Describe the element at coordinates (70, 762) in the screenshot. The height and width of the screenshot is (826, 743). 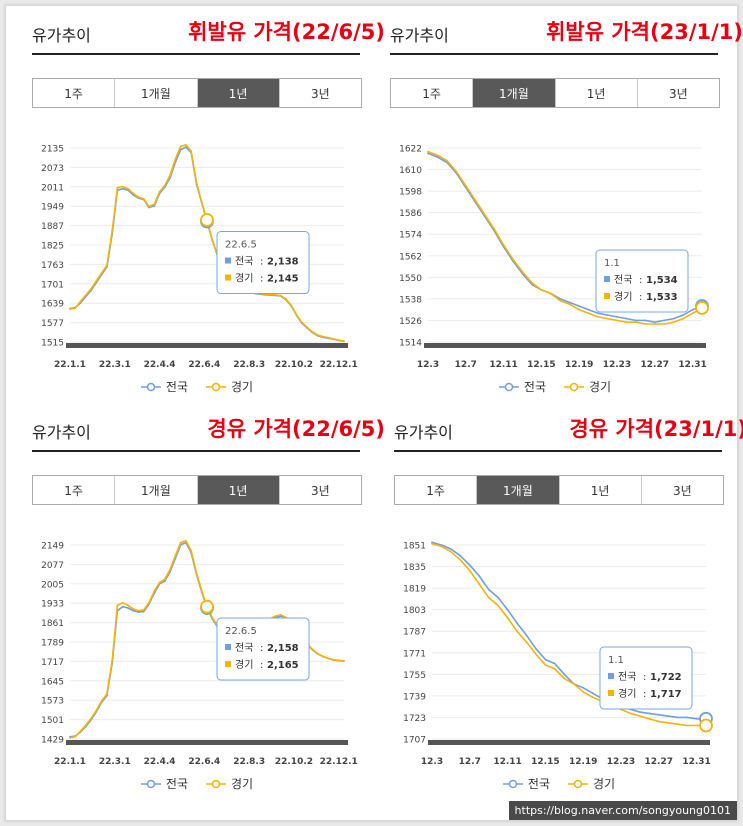
I see `x-tick-label: 22.1.1` at that location.